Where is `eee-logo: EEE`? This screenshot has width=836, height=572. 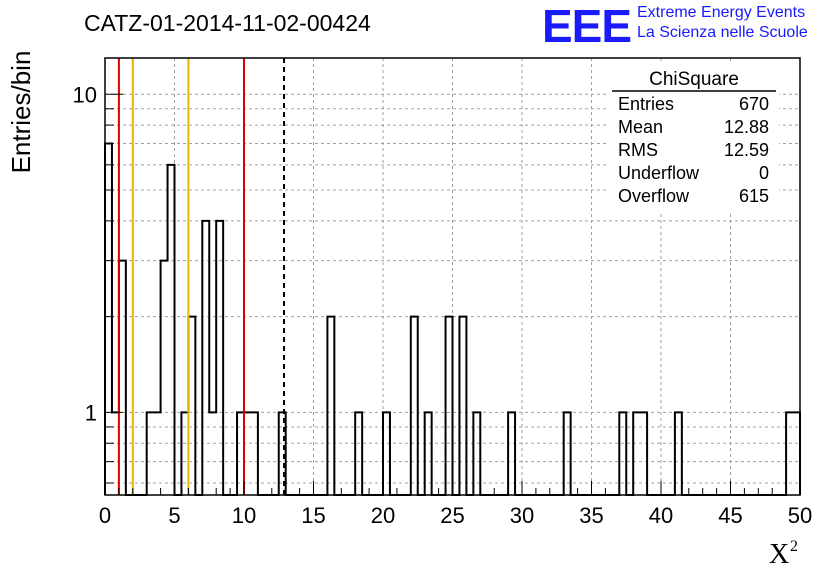 eee-logo: EEE is located at coordinates (587, 26).